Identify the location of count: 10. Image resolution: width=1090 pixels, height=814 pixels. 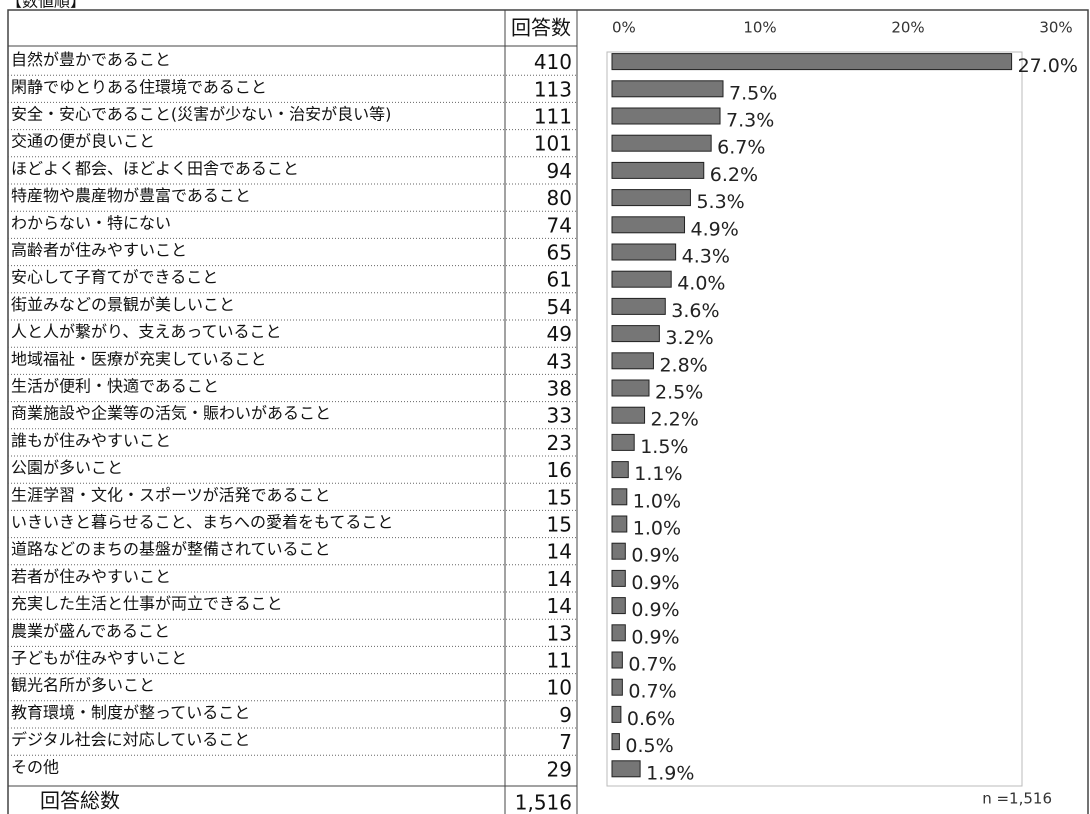
(559, 688).